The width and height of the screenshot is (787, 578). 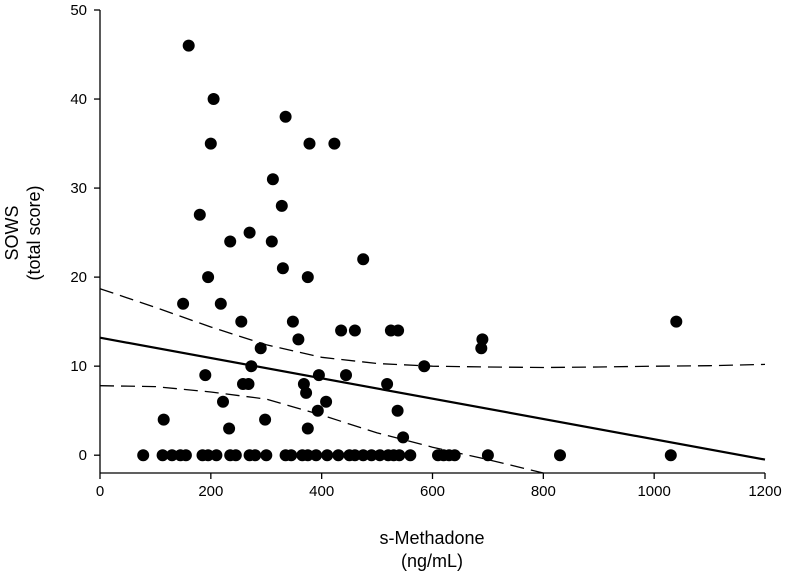 I want to click on x-axis-title-line-2: (ng/mL), so click(x=432, y=561).